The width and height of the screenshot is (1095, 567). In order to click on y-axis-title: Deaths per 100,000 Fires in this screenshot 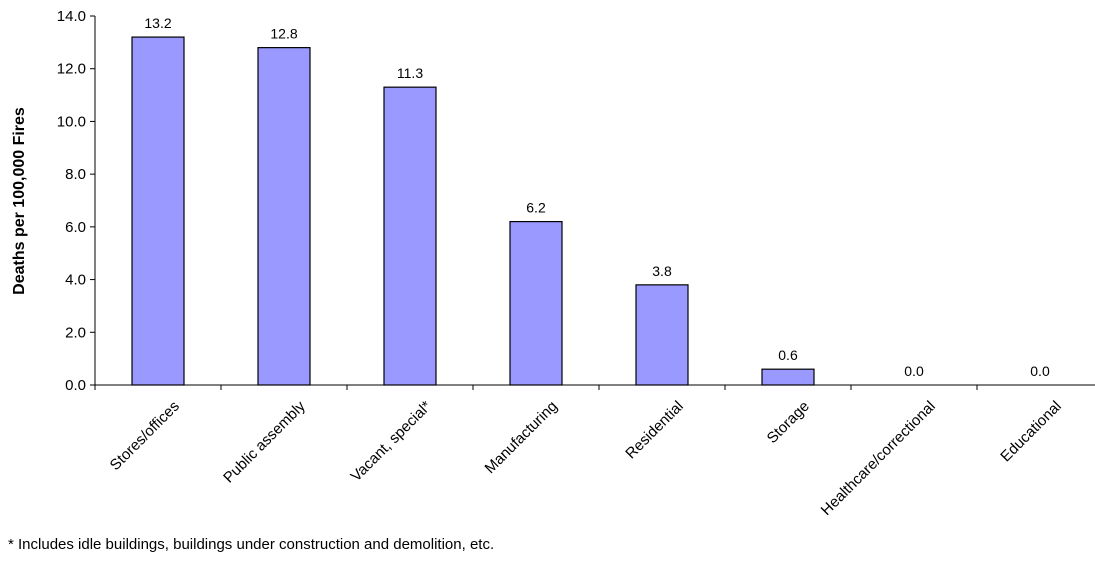, I will do `click(19, 201)`.